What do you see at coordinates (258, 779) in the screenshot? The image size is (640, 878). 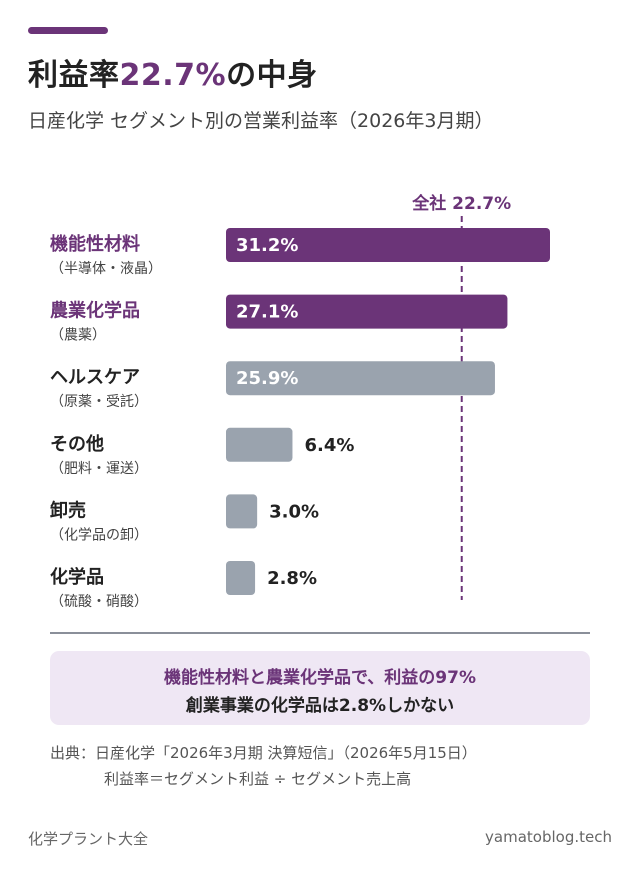 I see `source-line-2: 利益率＝セグメント利益 ÷ セグメント売上高` at bounding box center [258, 779].